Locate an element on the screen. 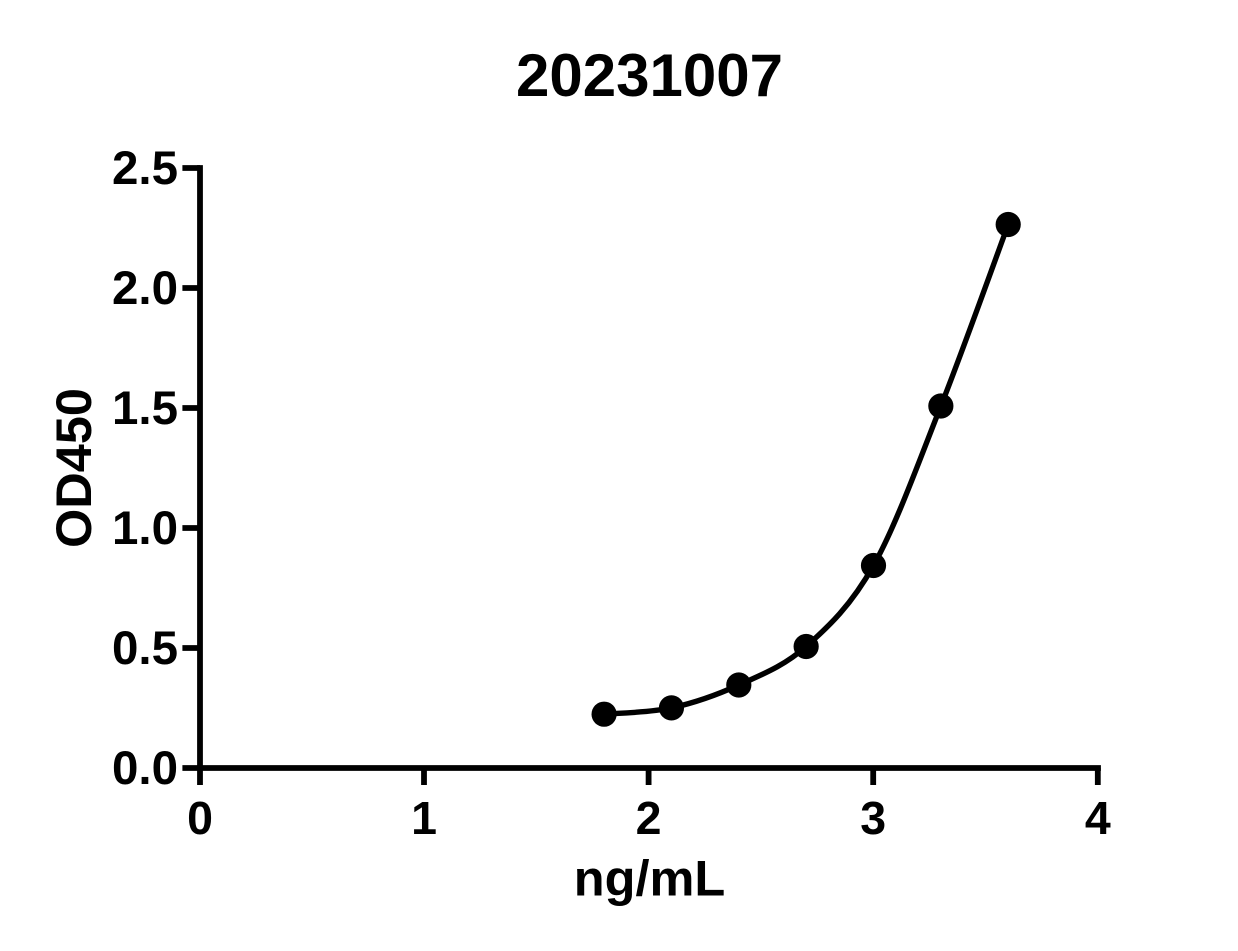 This screenshot has height=951, width=1238. svg-text: 20231007 is located at coordinates (649, 75).